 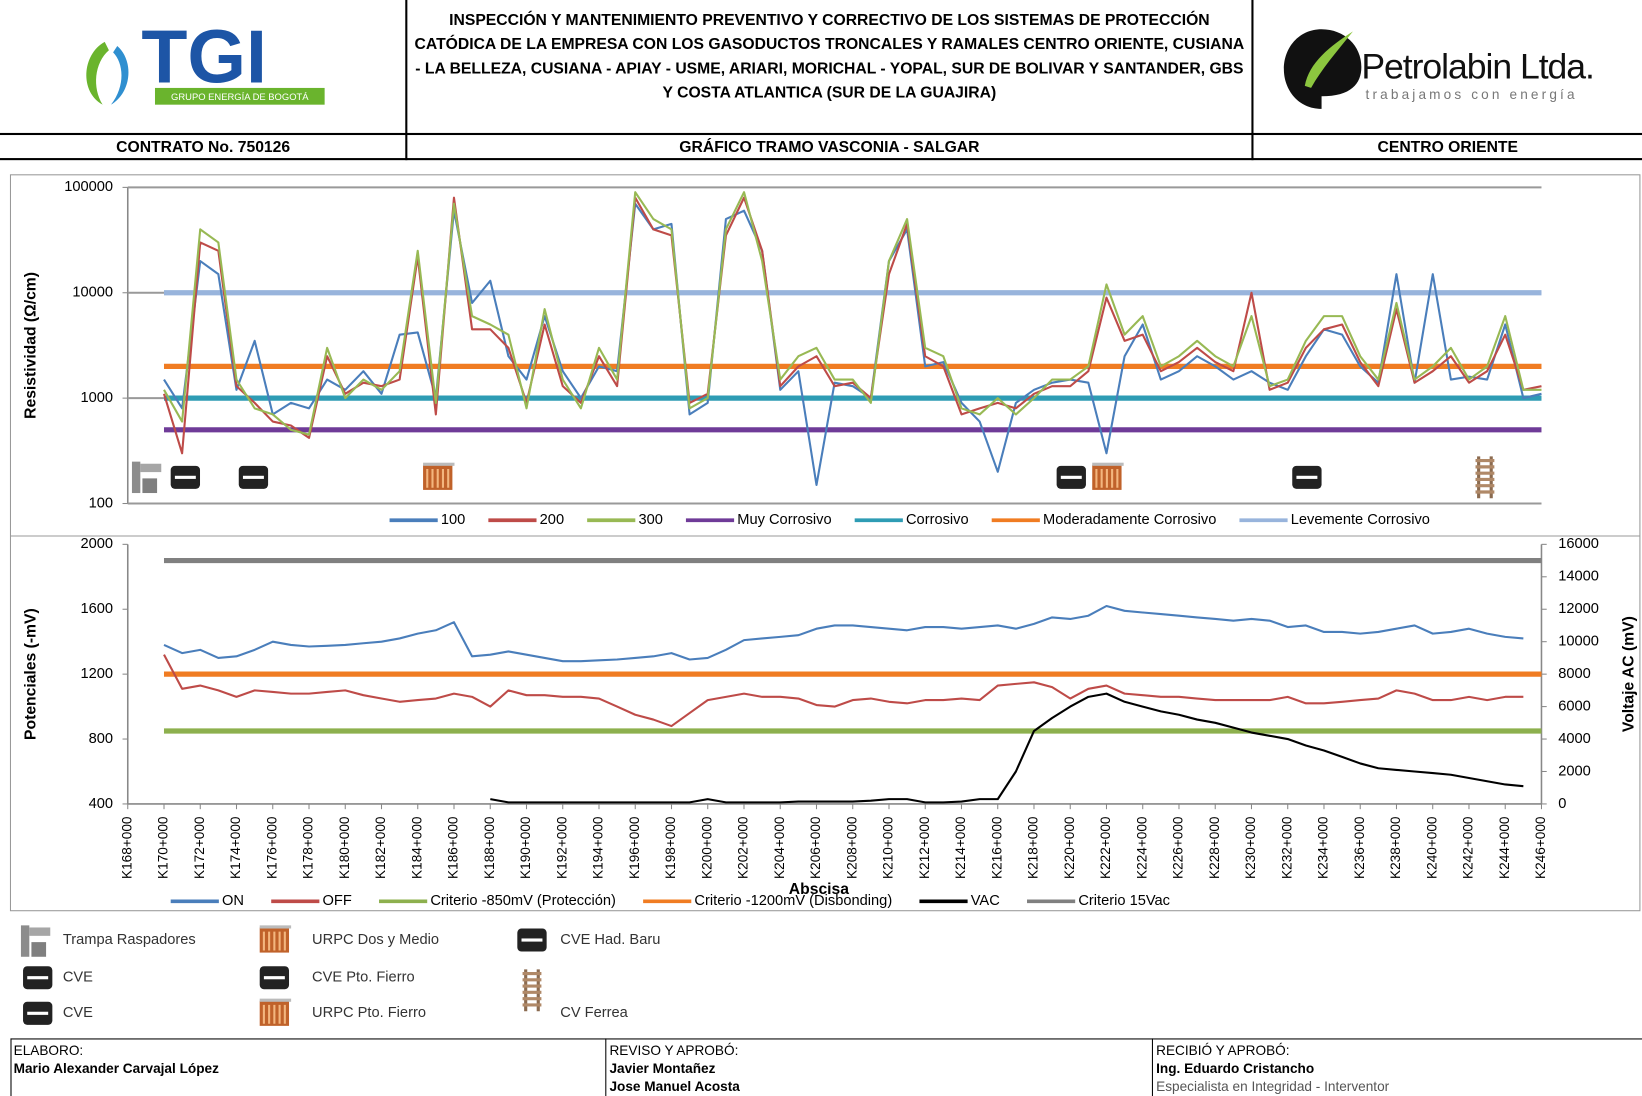 I want to click on y-tick-label: 1000, so click(x=97, y=398).